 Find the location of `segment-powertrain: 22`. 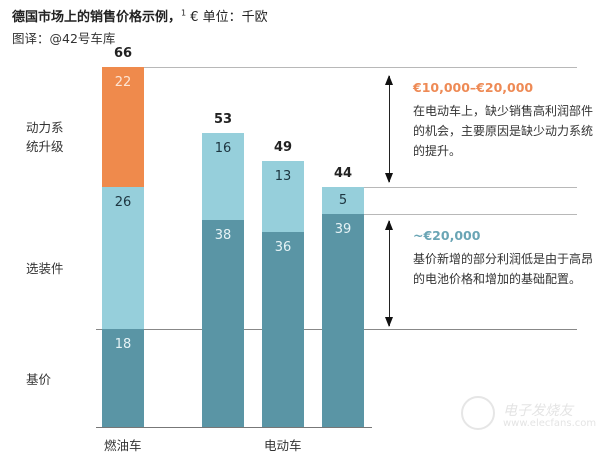

segment-powertrain: 22 is located at coordinates (123, 127).